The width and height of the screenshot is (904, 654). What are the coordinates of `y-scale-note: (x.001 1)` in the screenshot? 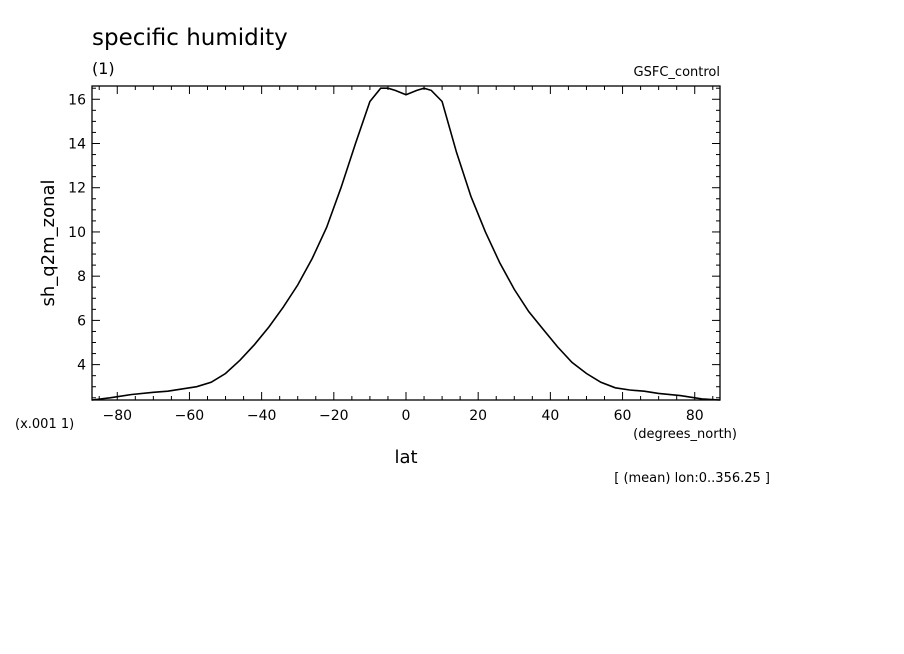 It's located at (44, 424).